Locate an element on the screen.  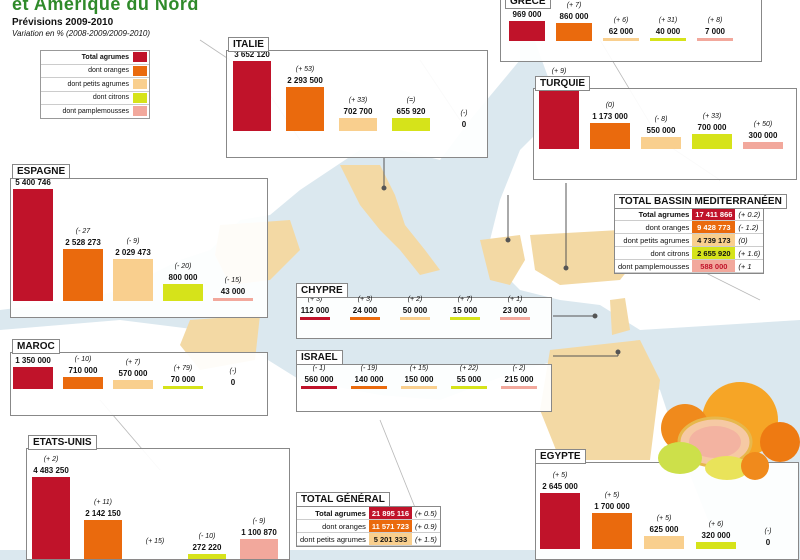
value-label: 570 000 is located at coordinates (133, 373).